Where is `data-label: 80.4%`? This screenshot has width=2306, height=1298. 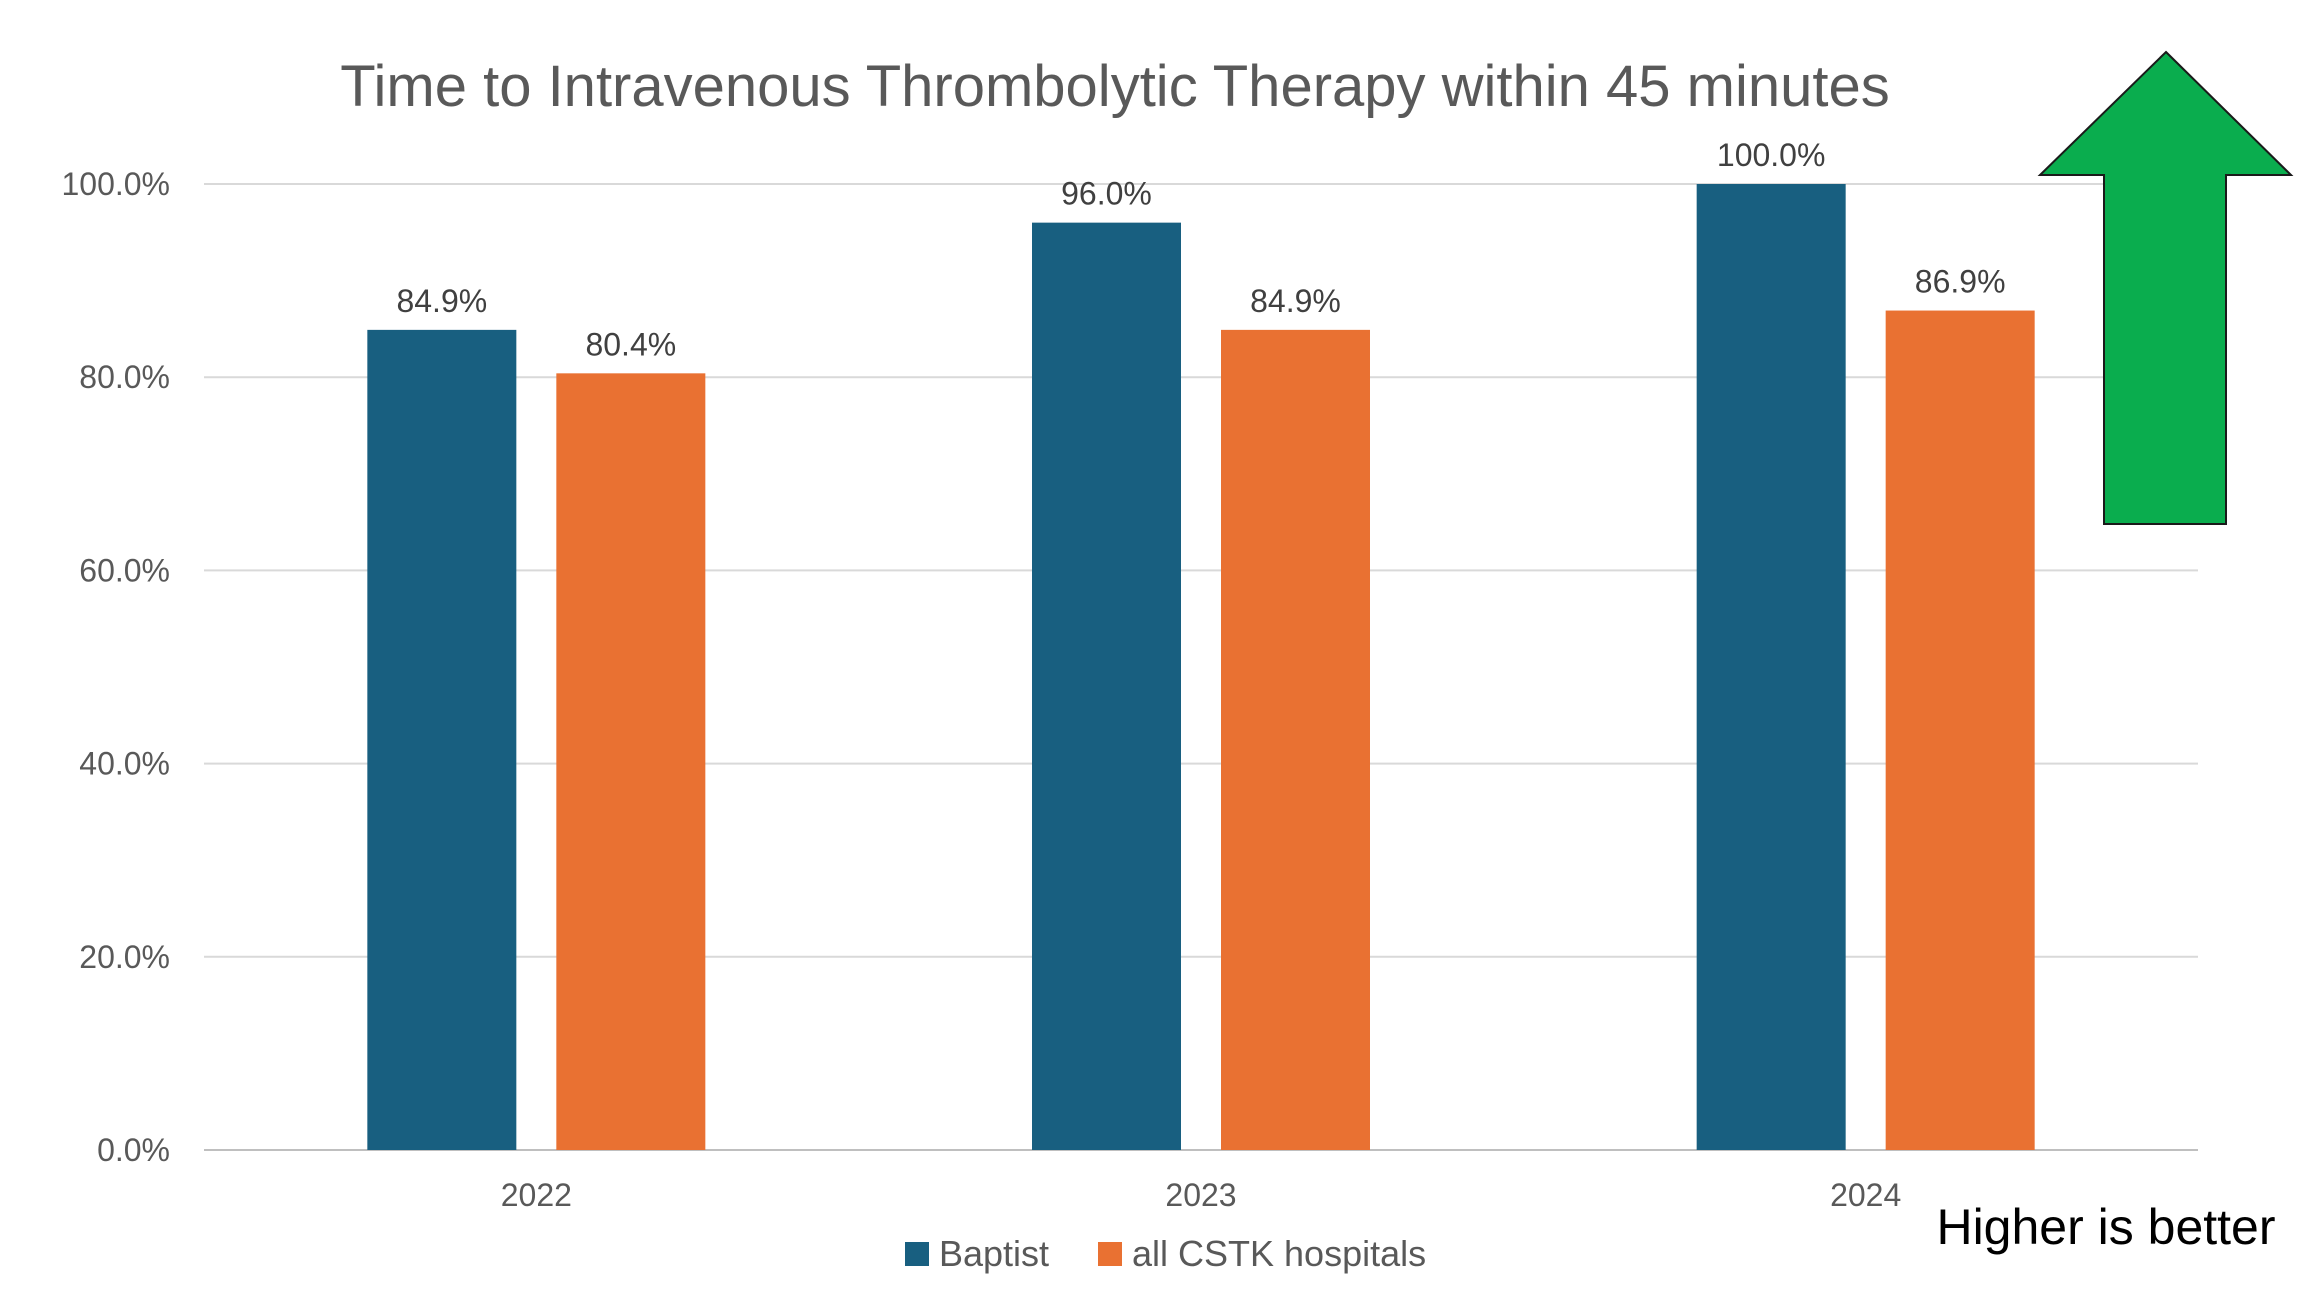
data-label: 80.4% is located at coordinates (630, 344).